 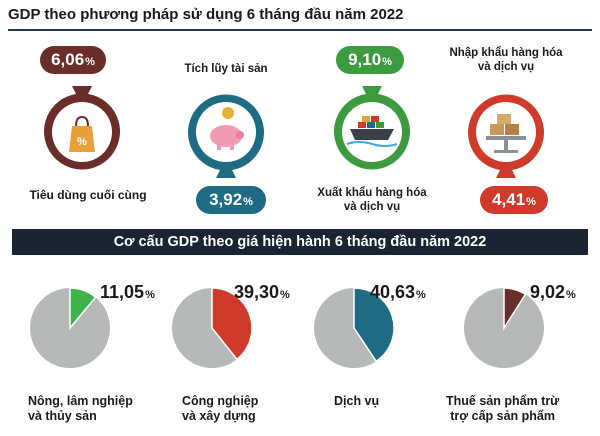 What do you see at coordinates (372, 207) in the screenshot?
I see `exports-label-line2: và dịch vụ` at bounding box center [372, 207].